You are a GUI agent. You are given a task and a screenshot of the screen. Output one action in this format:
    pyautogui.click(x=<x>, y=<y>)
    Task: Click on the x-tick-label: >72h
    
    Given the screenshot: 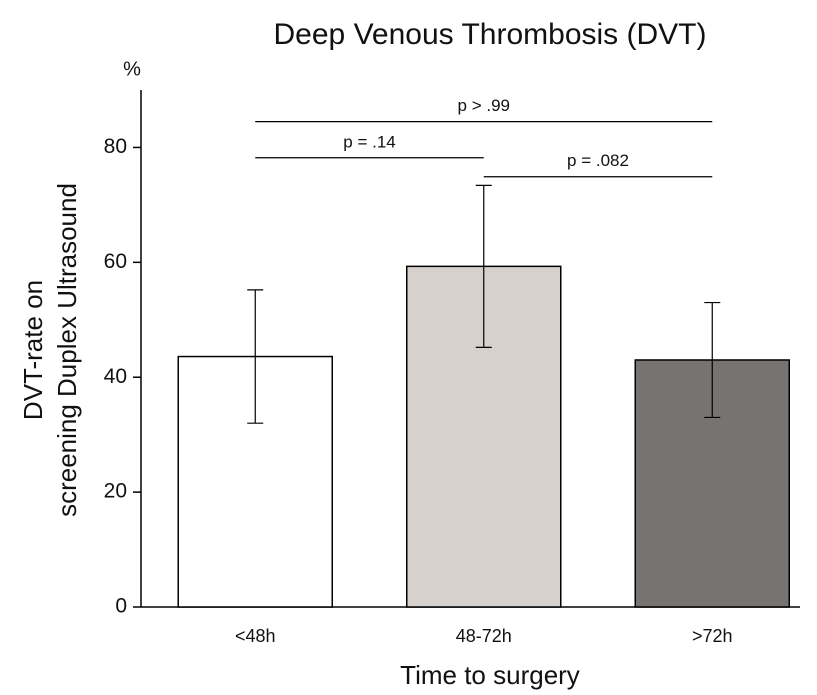 What is the action you would take?
    pyautogui.click(x=712, y=636)
    